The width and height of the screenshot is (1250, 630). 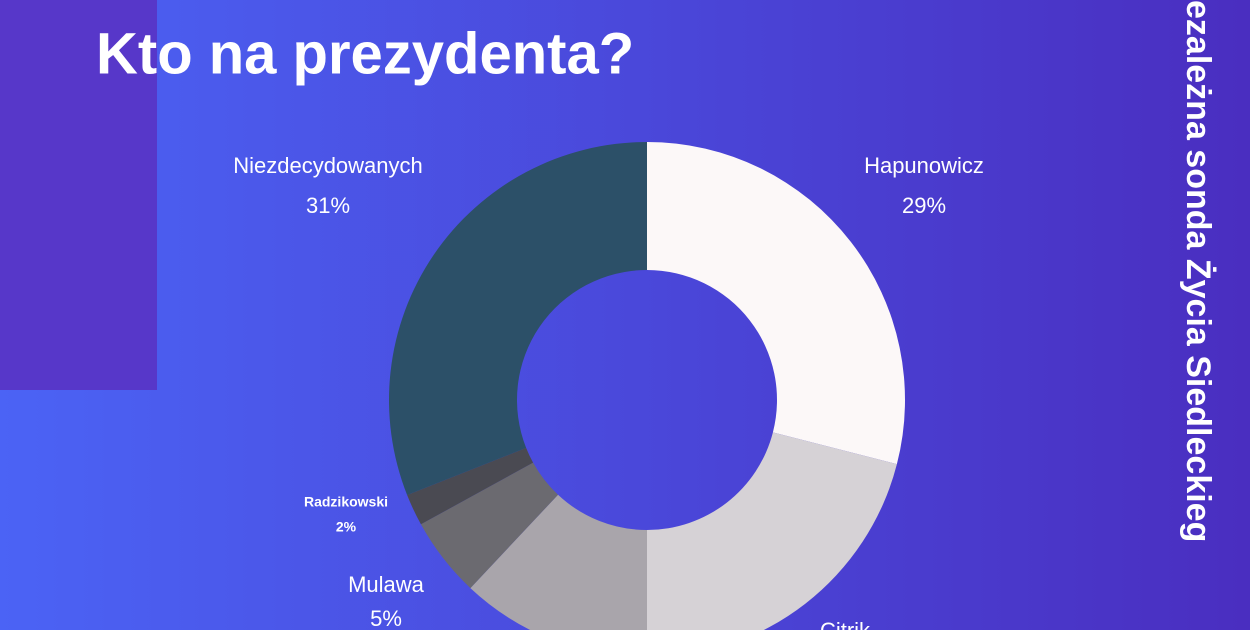 What do you see at coordinates (346, 527) in the screenshot?
I see `slice-value: 2%` at bounding box center [346, 527].